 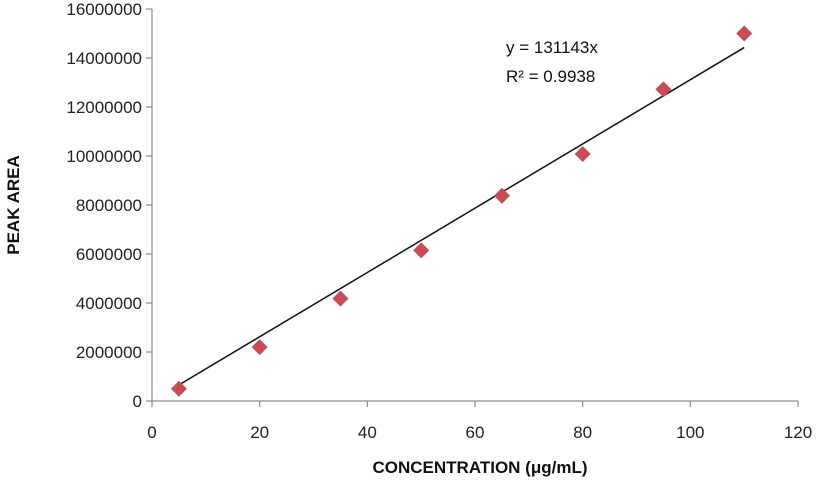 What do you see at coordinates (151, 432) in the screenshot?
I see `x-tick-label: 0` at bounding box center [151, 432].